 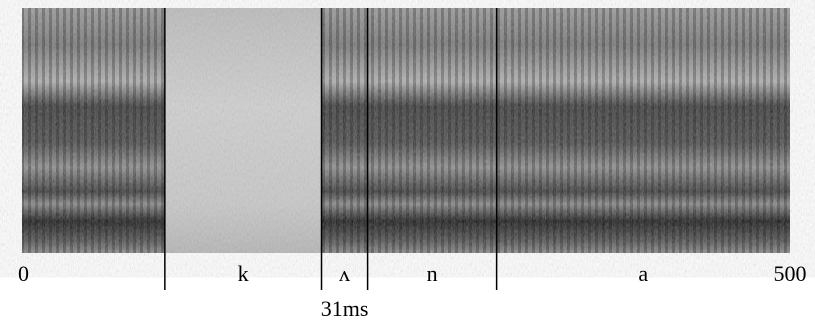 I want to click on x-tick-label: 0, so click(x=23, y=273).